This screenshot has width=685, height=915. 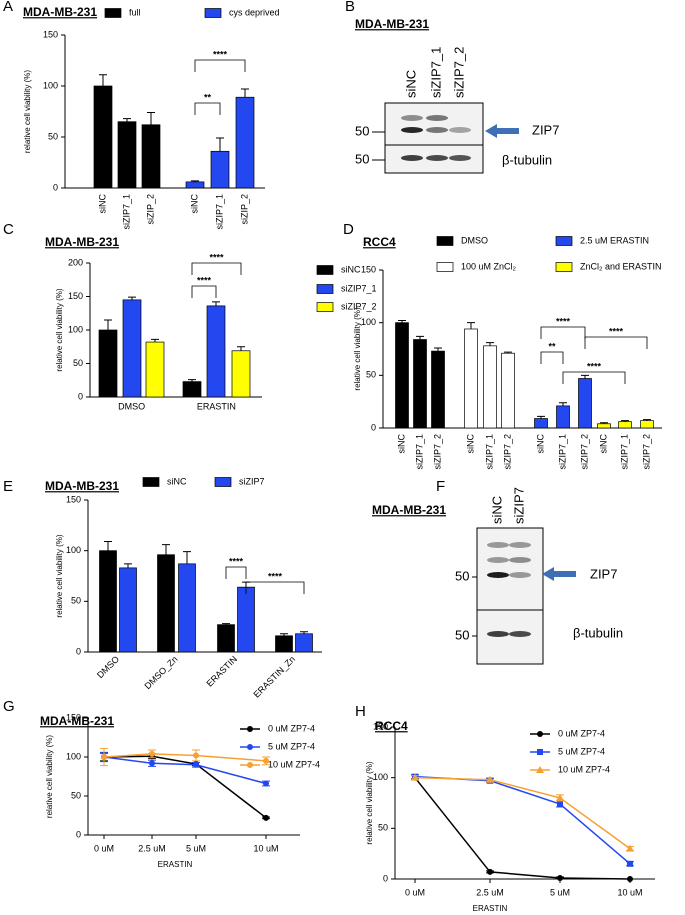 I want to click on panel-label: G, so click(x=9, y=706).